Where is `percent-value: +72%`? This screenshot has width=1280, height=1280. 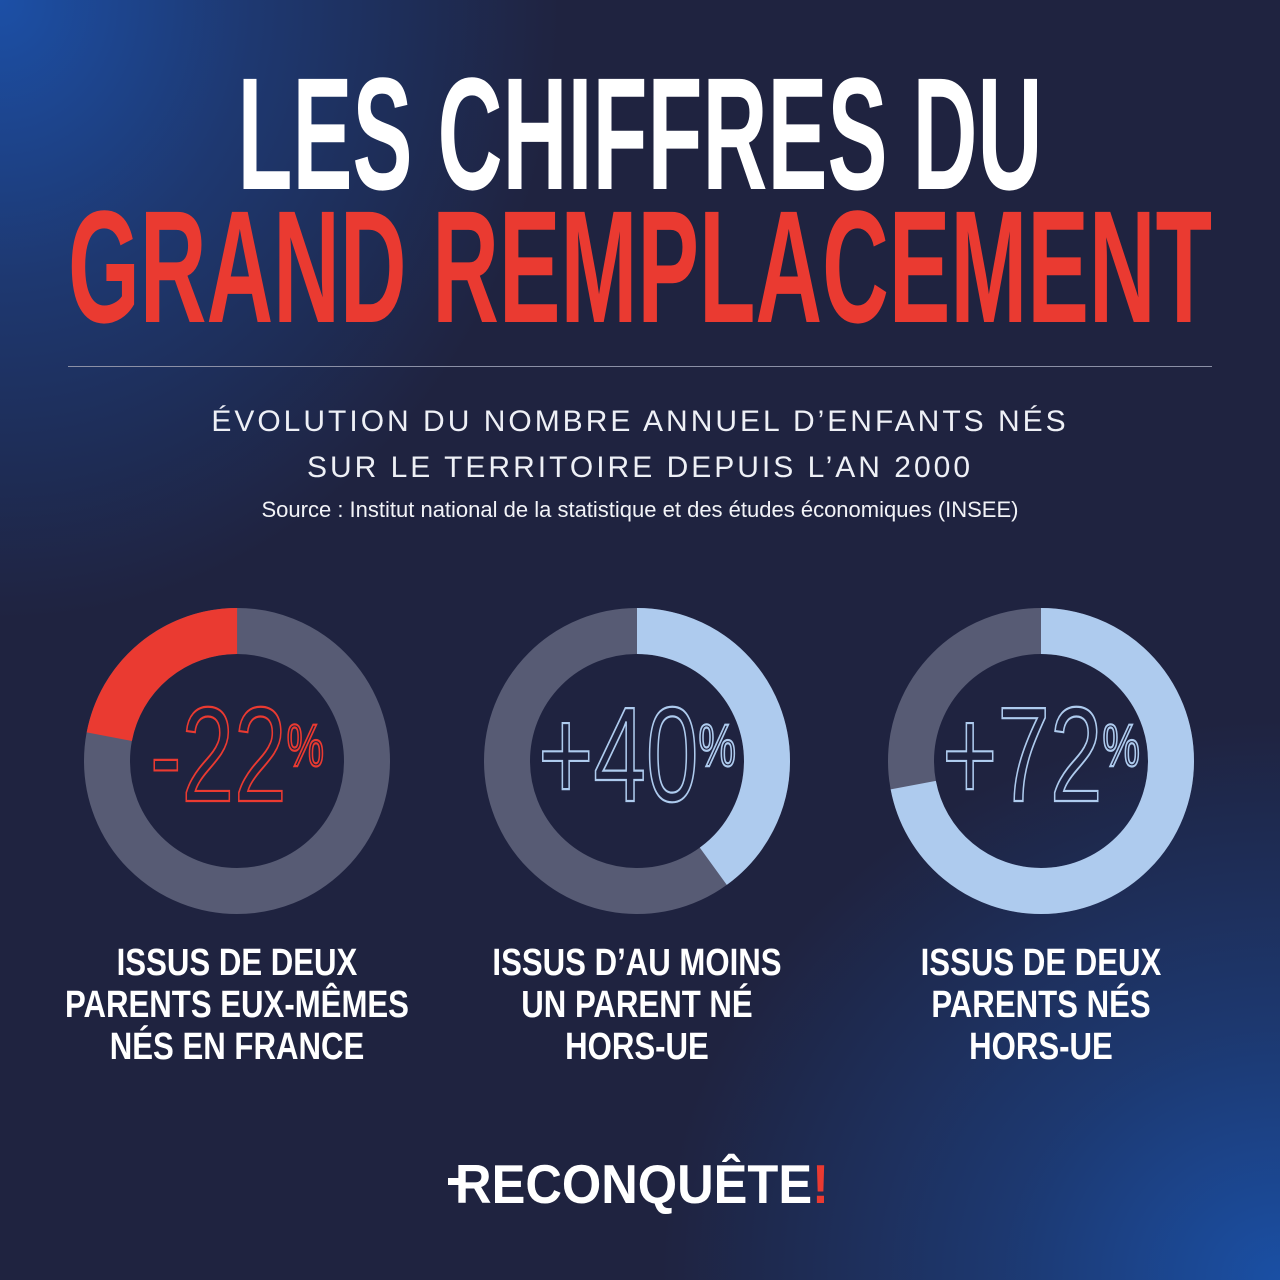
percent-value: +72% is located at coordinates (1041, 754).